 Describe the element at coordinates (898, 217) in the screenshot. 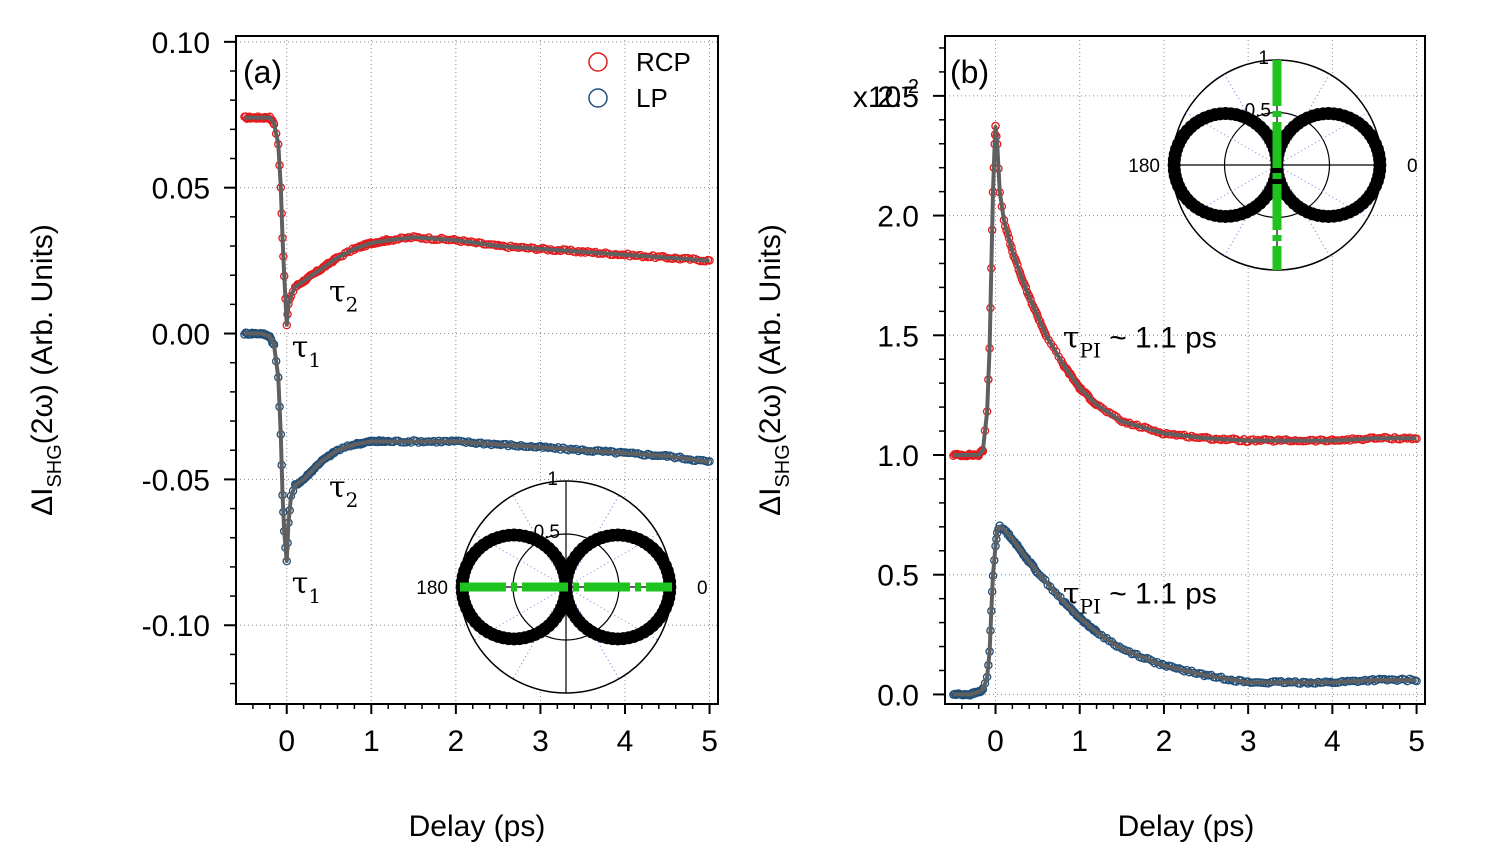

I see `y-tick-label: 2.0` at that location.